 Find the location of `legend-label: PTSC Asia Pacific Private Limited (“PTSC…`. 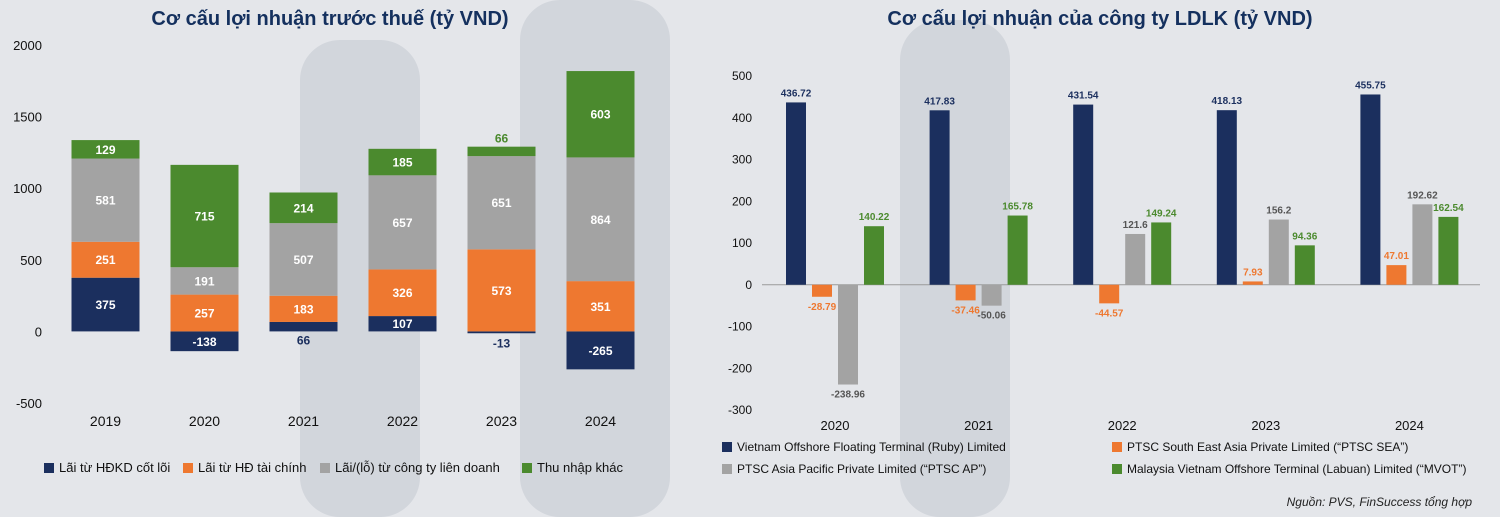

legend-label: PTSC Asia Pacific Private Limited (“PTSC… is located at coordinates (862, 469).